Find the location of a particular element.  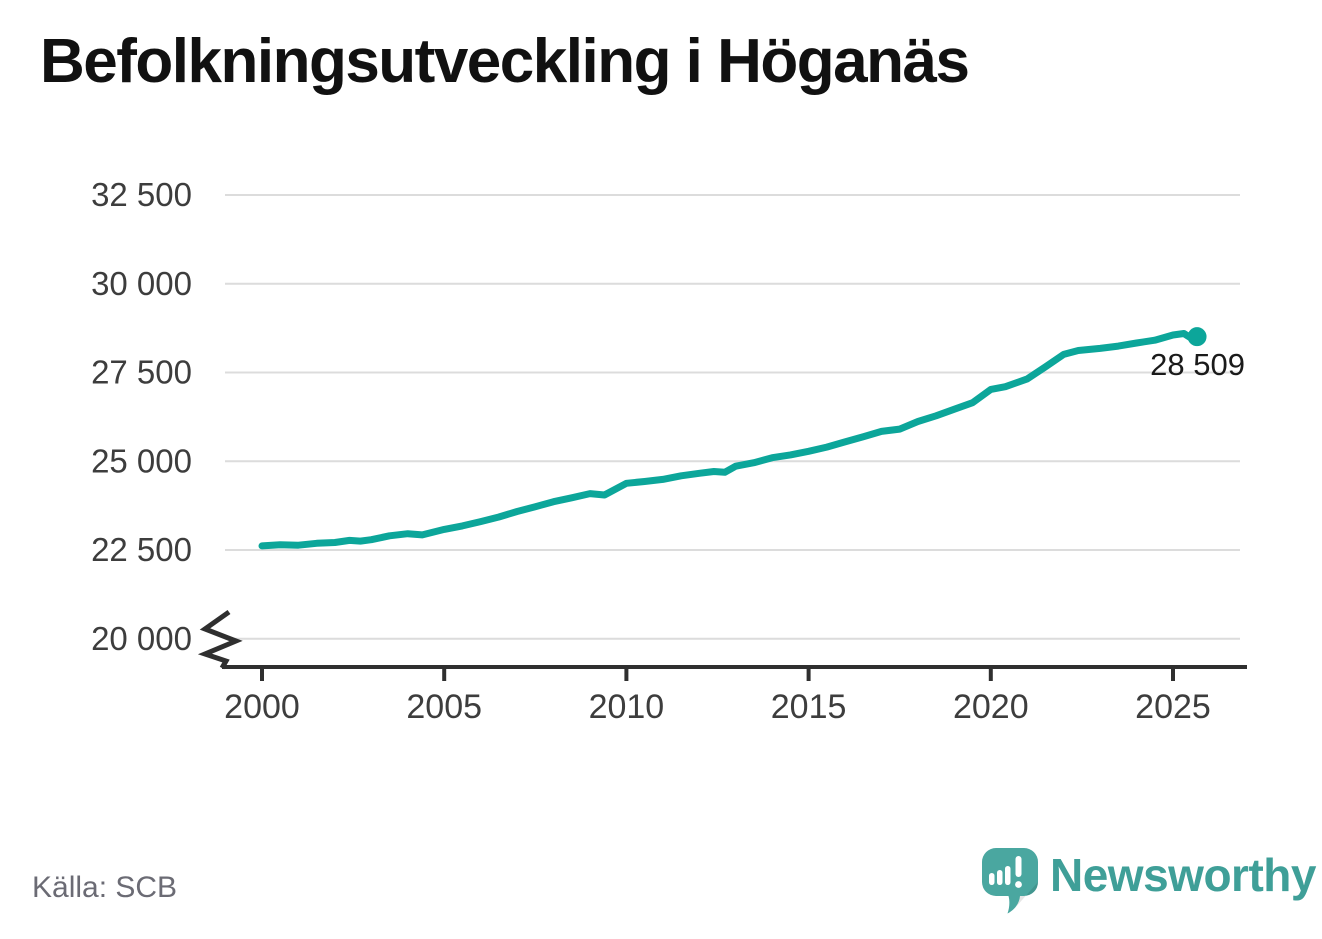

logo-bubble-fold is located at coordinates (1026, 888).